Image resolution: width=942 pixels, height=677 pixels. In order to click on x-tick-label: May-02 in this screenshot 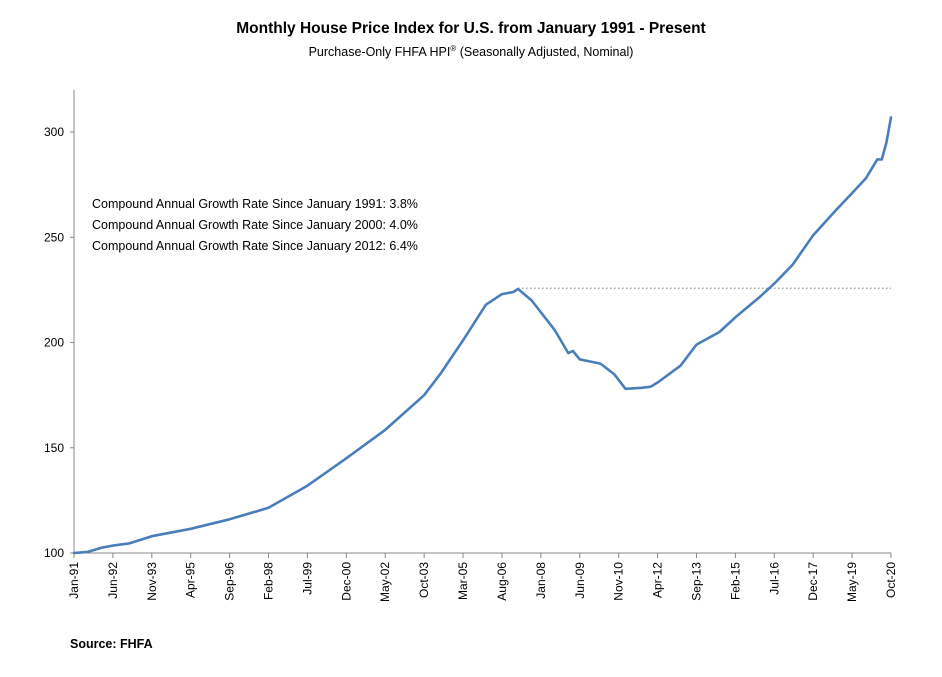, I will do `click(385, 582)`.